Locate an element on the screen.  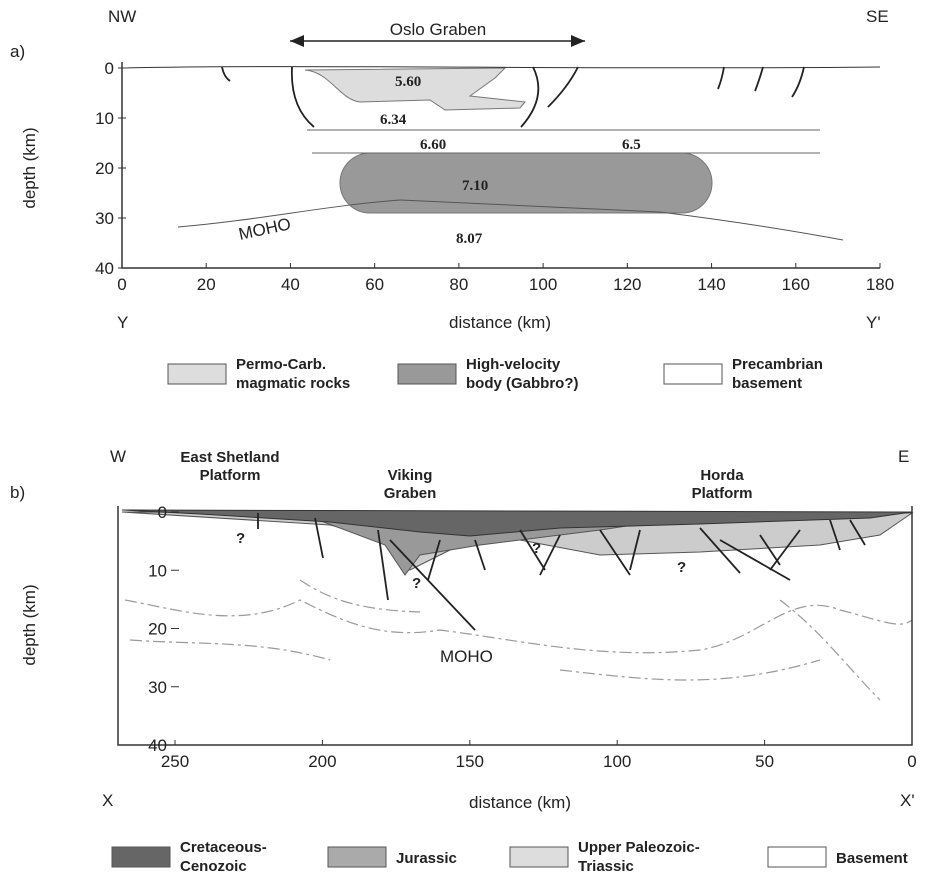
panel-label: a) is located at coordinates (17, 51).